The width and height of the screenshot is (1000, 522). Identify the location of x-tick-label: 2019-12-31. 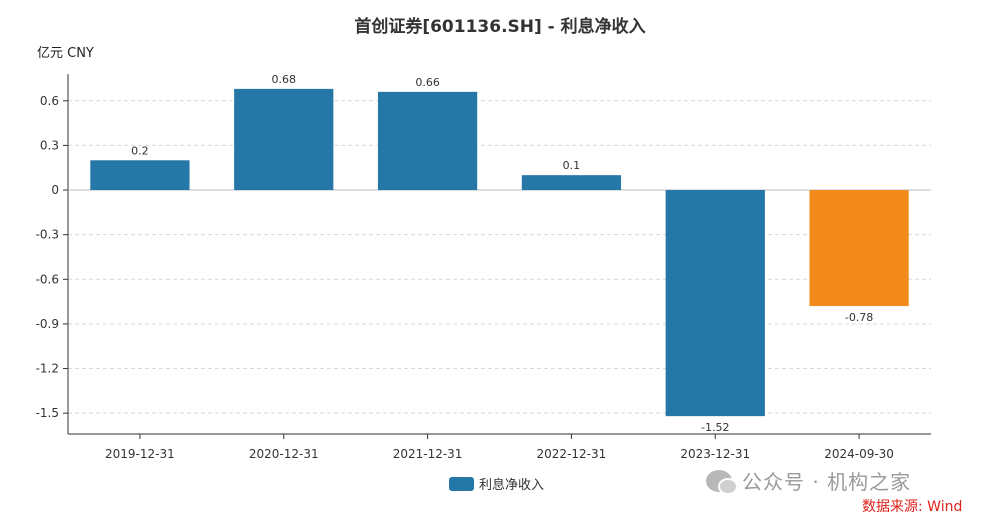
(140, 454).